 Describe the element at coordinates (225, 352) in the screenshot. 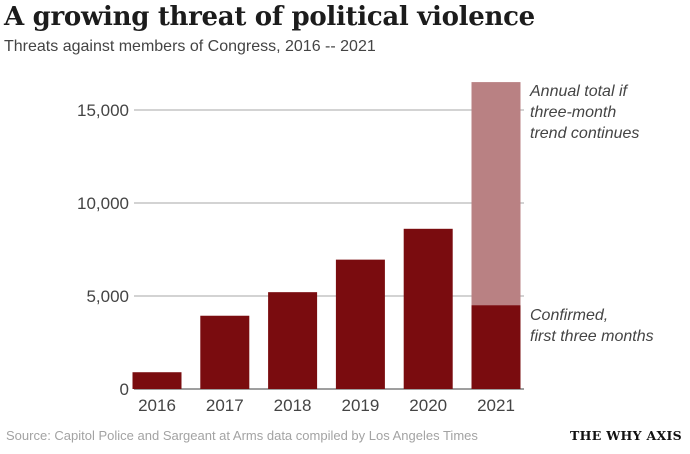

I see `bar-2017` at that location.